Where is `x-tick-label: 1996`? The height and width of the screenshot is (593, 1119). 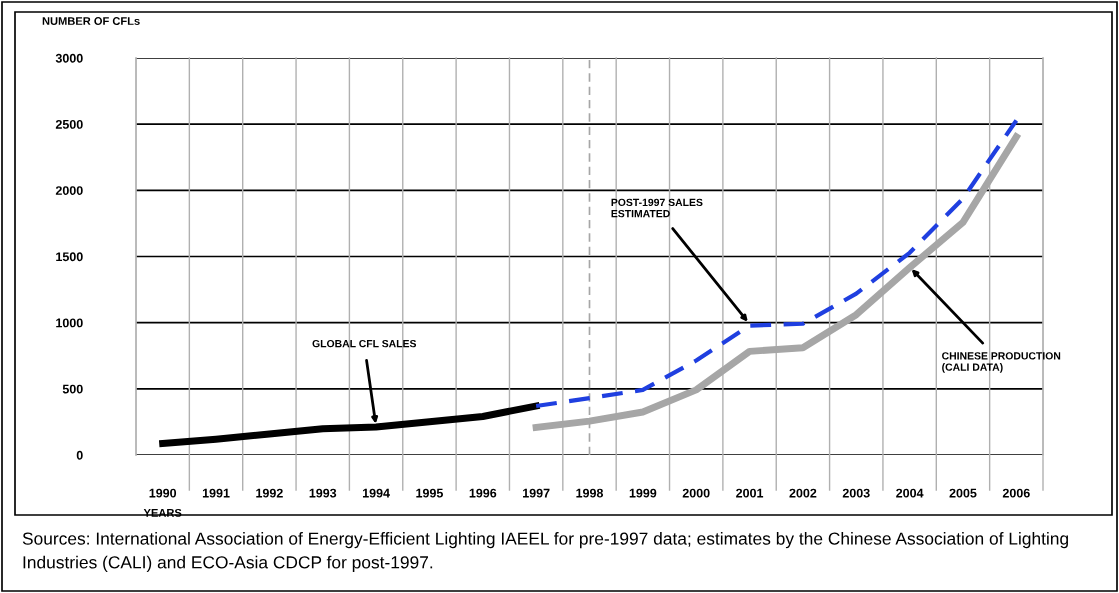
x-tick-label: 1996 is located at coordinates (483, 493).